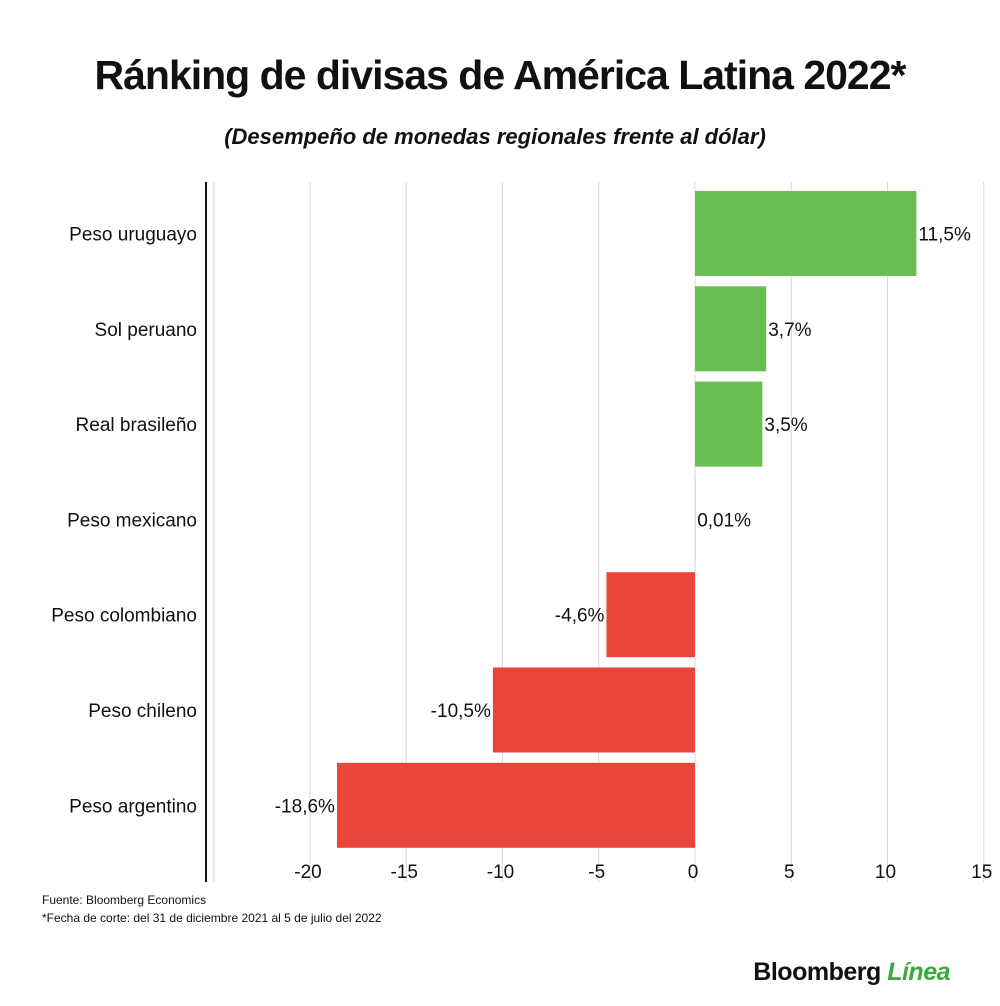 The height and width of the screenshot is (1006, 1000). What do you see at coordinates (918, 972) in the screenshot?
I see `logo-accent: Línea` at bounding box center [918, 972].